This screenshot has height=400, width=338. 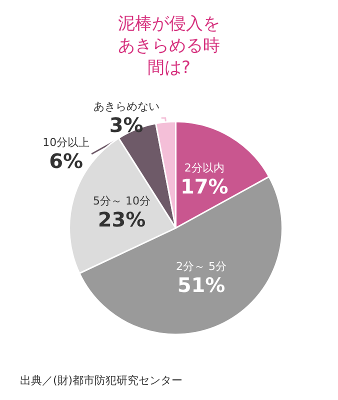 I want to click on slice-label: 2分～ 5分, so click(x=201, y=267).